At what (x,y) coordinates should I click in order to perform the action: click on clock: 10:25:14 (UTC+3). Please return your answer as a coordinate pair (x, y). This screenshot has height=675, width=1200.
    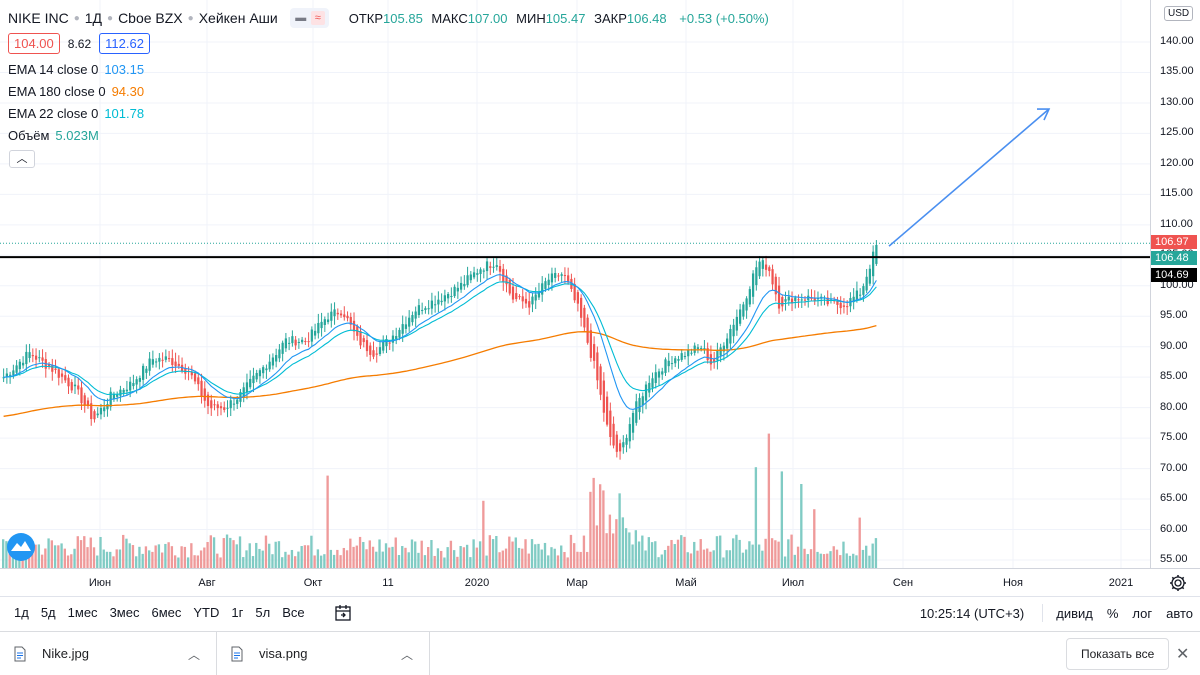
    Looking at the image, I should click on (972, 613).